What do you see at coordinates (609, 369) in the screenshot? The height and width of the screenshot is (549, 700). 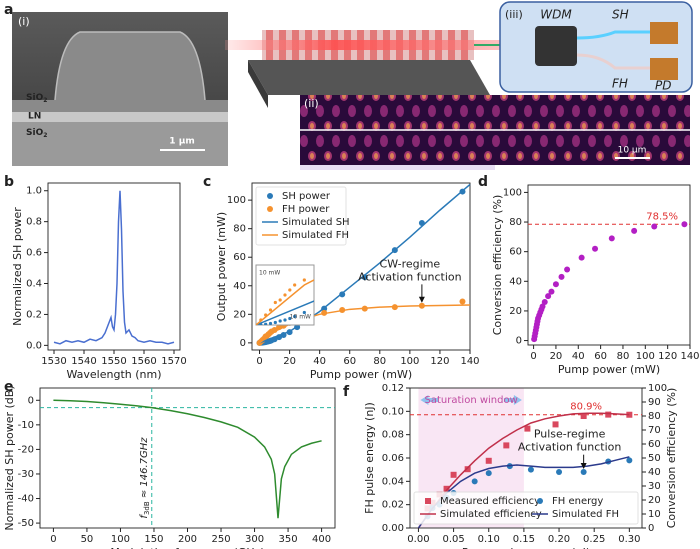 I see `x-axis-label: Pump power (mW)` at bounding box center [609, 369].